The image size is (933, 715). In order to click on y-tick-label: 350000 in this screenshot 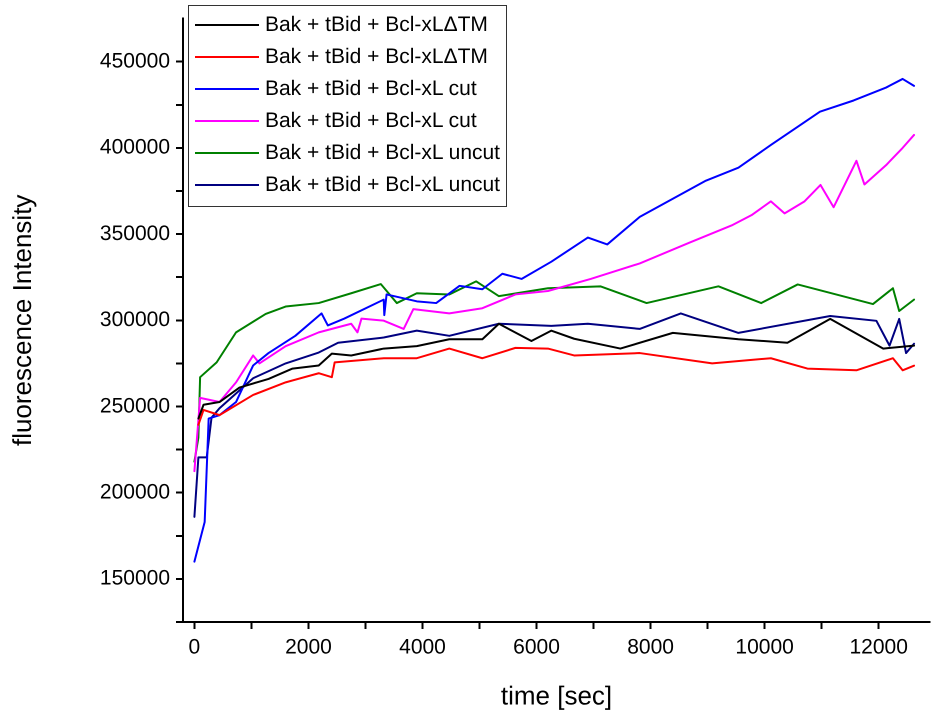, I will do `click(135, 233)`.